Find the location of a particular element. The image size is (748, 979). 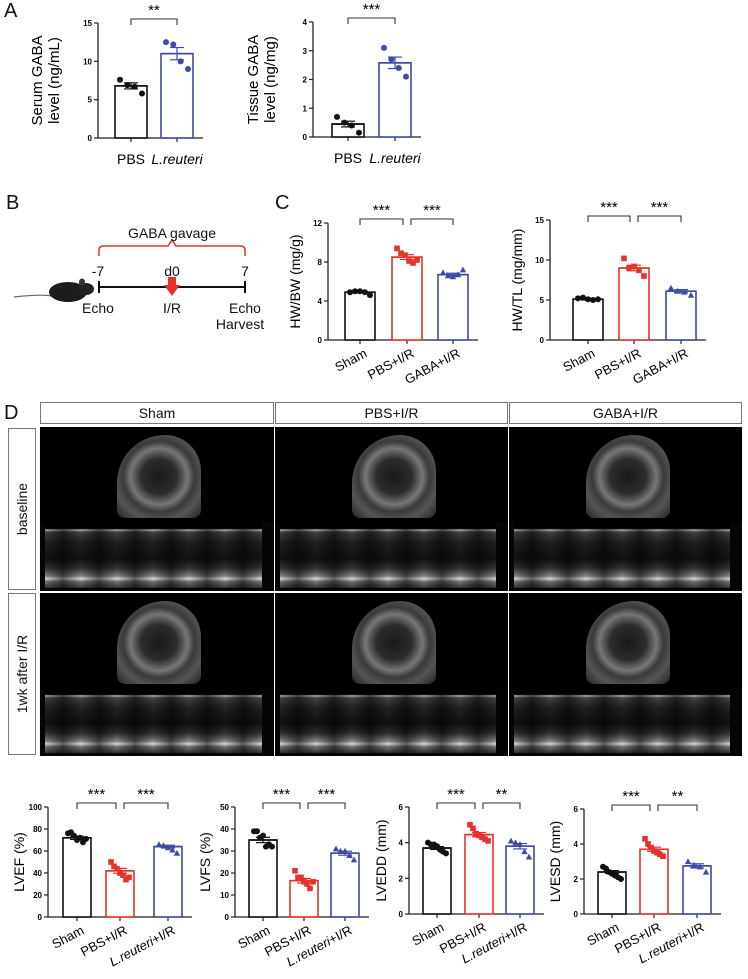

gavage-label: GABA gavage is located at coordinates (172, 233).